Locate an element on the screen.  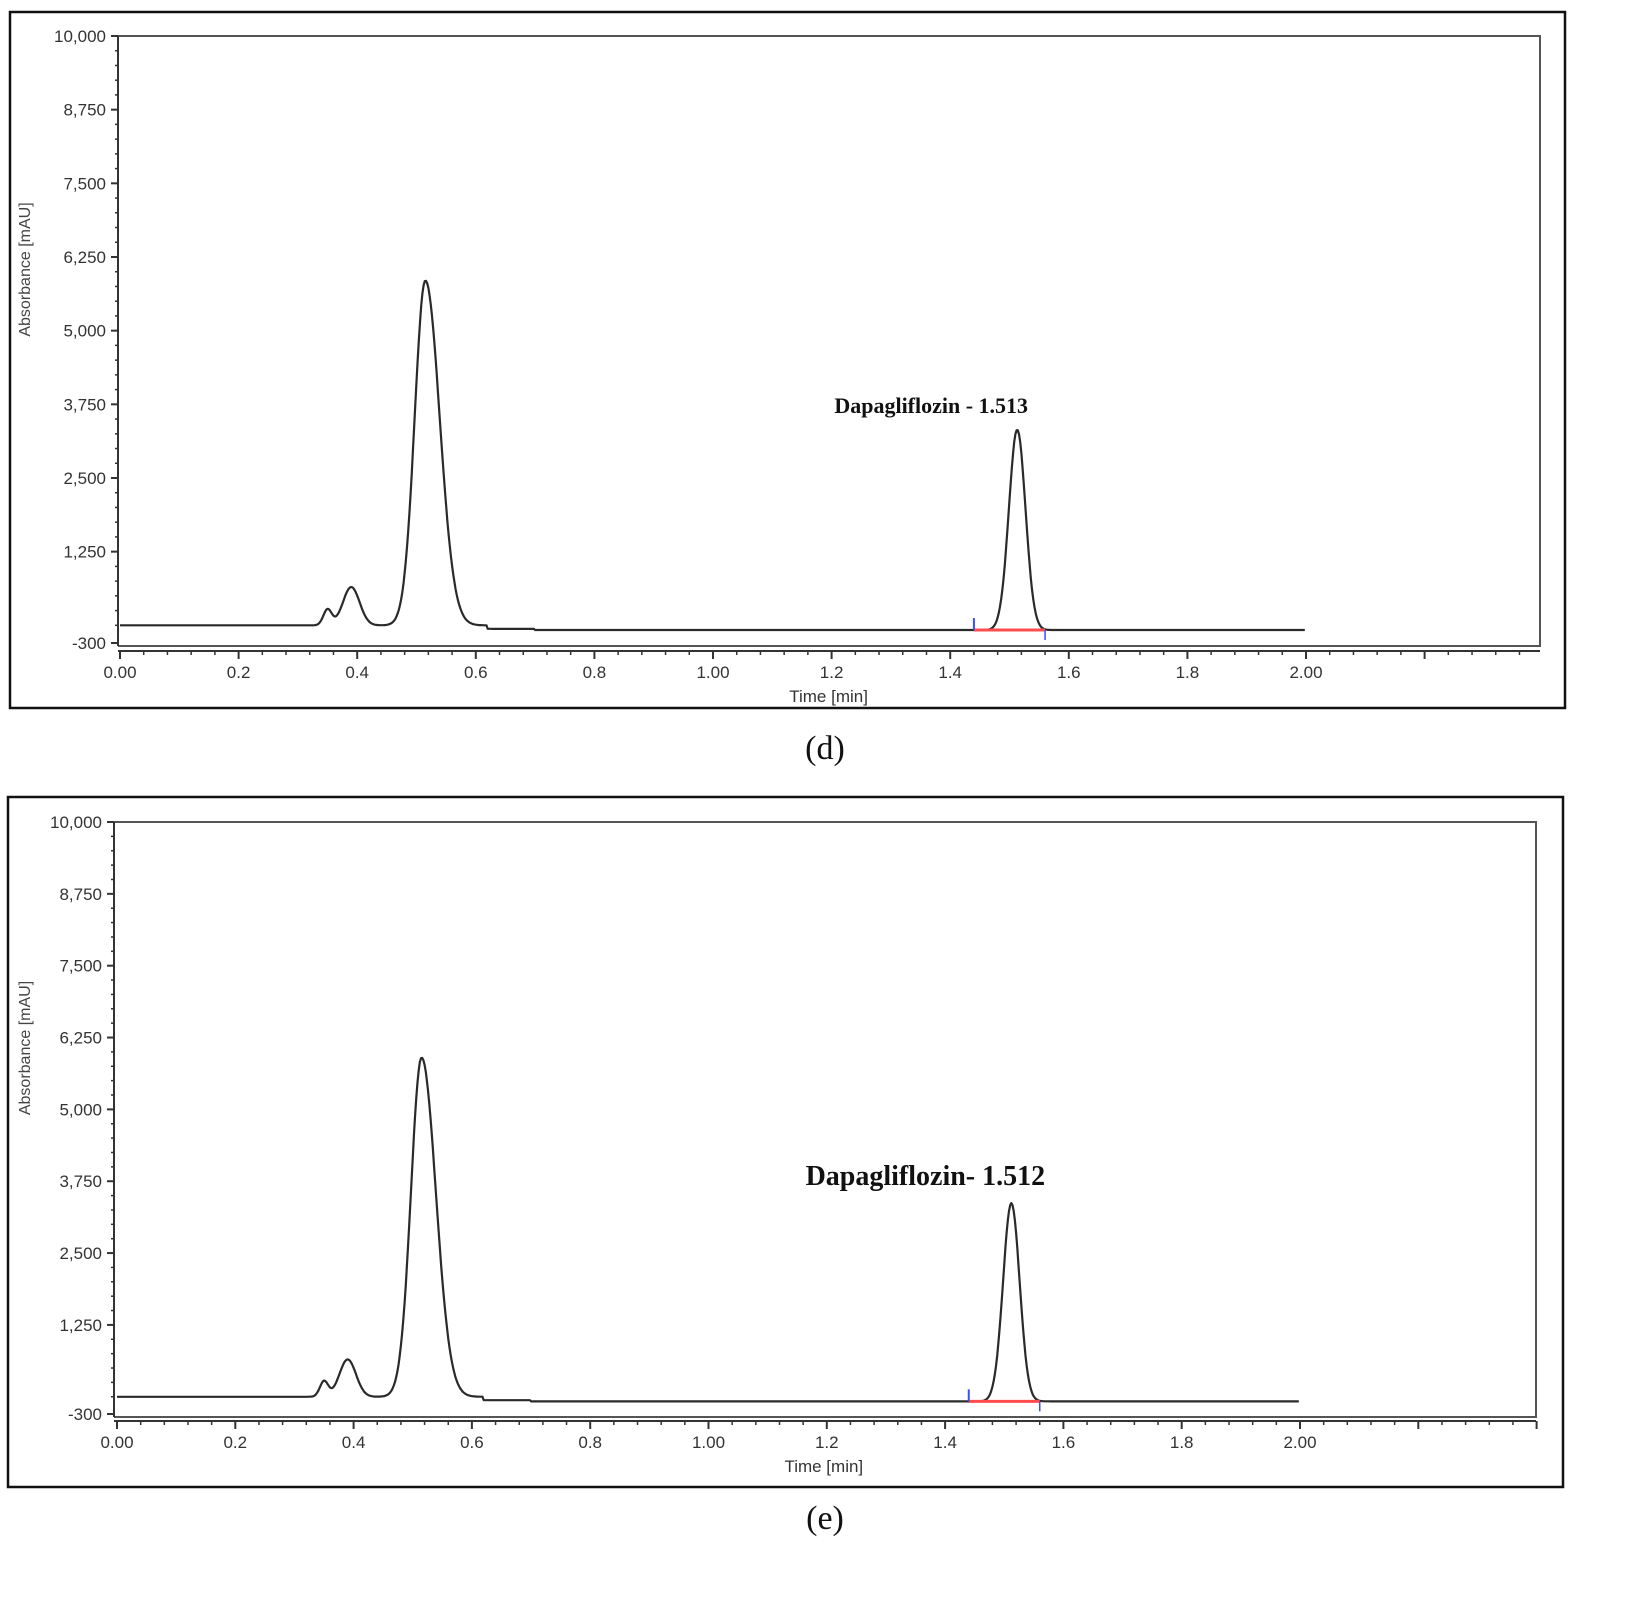
panel-caption-d: (d) is located at coordinates (825, 748).